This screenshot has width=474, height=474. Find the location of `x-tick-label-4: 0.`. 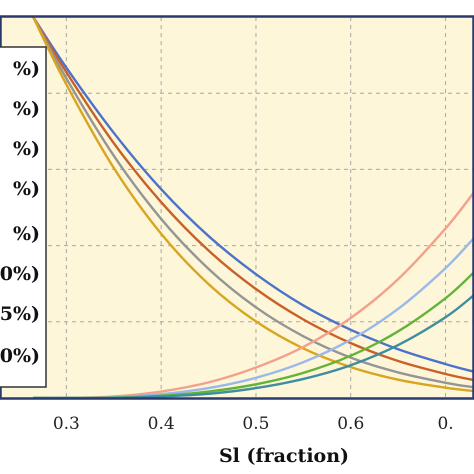

x-tick-label-4: 0. is located at coordinates (445, 424).